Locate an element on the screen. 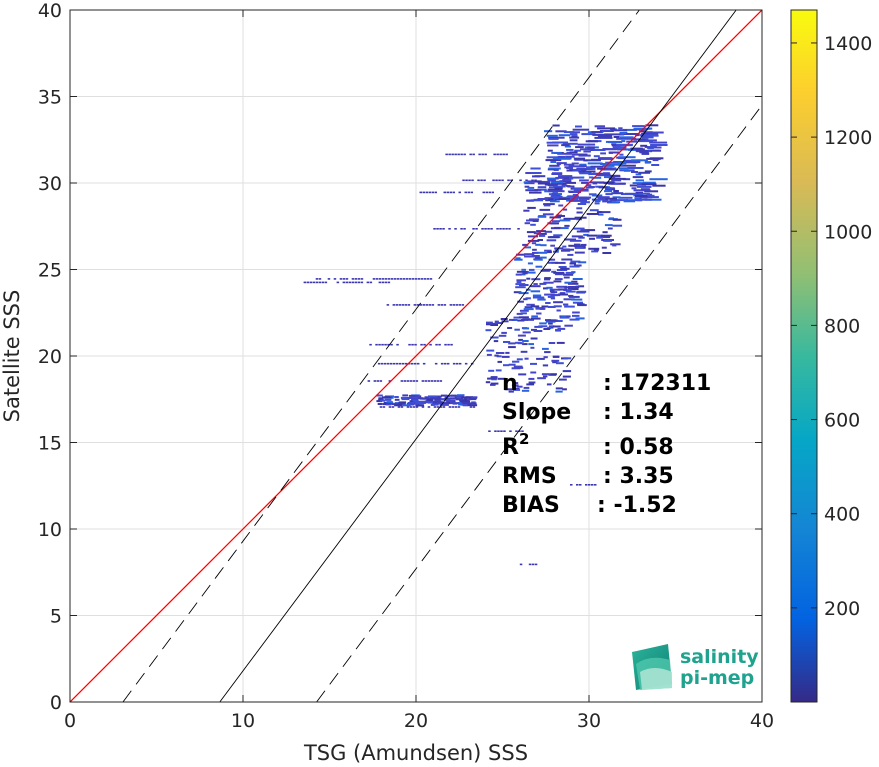 The image size is (879, 767). stat-value: : 1.34 is located at coordinates (638, 412).